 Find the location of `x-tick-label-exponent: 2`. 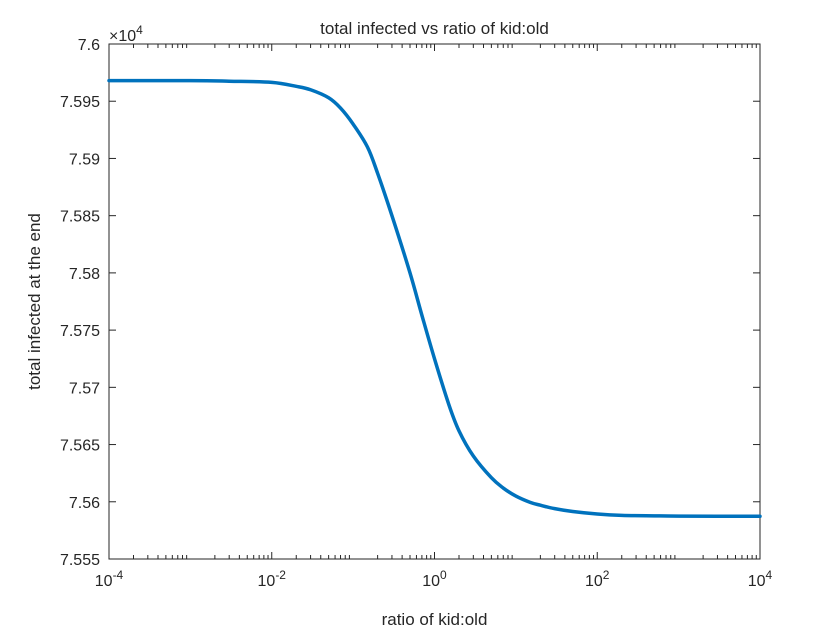

x-tick-label-exponent: 2 is located at coordinates (606, 575).